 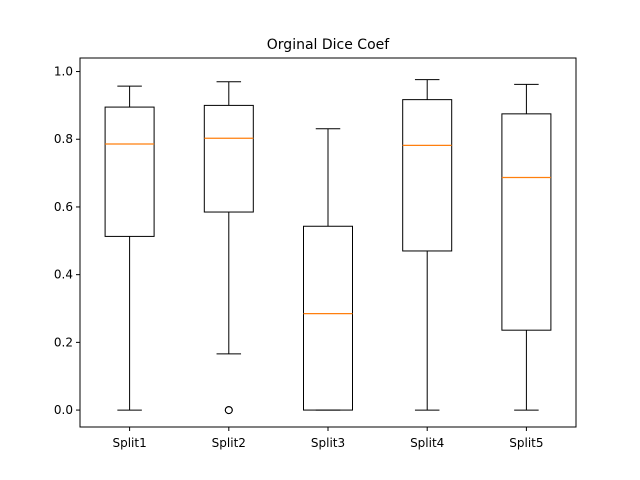 I want to click on outlier-point, so click(x=228, y=410).